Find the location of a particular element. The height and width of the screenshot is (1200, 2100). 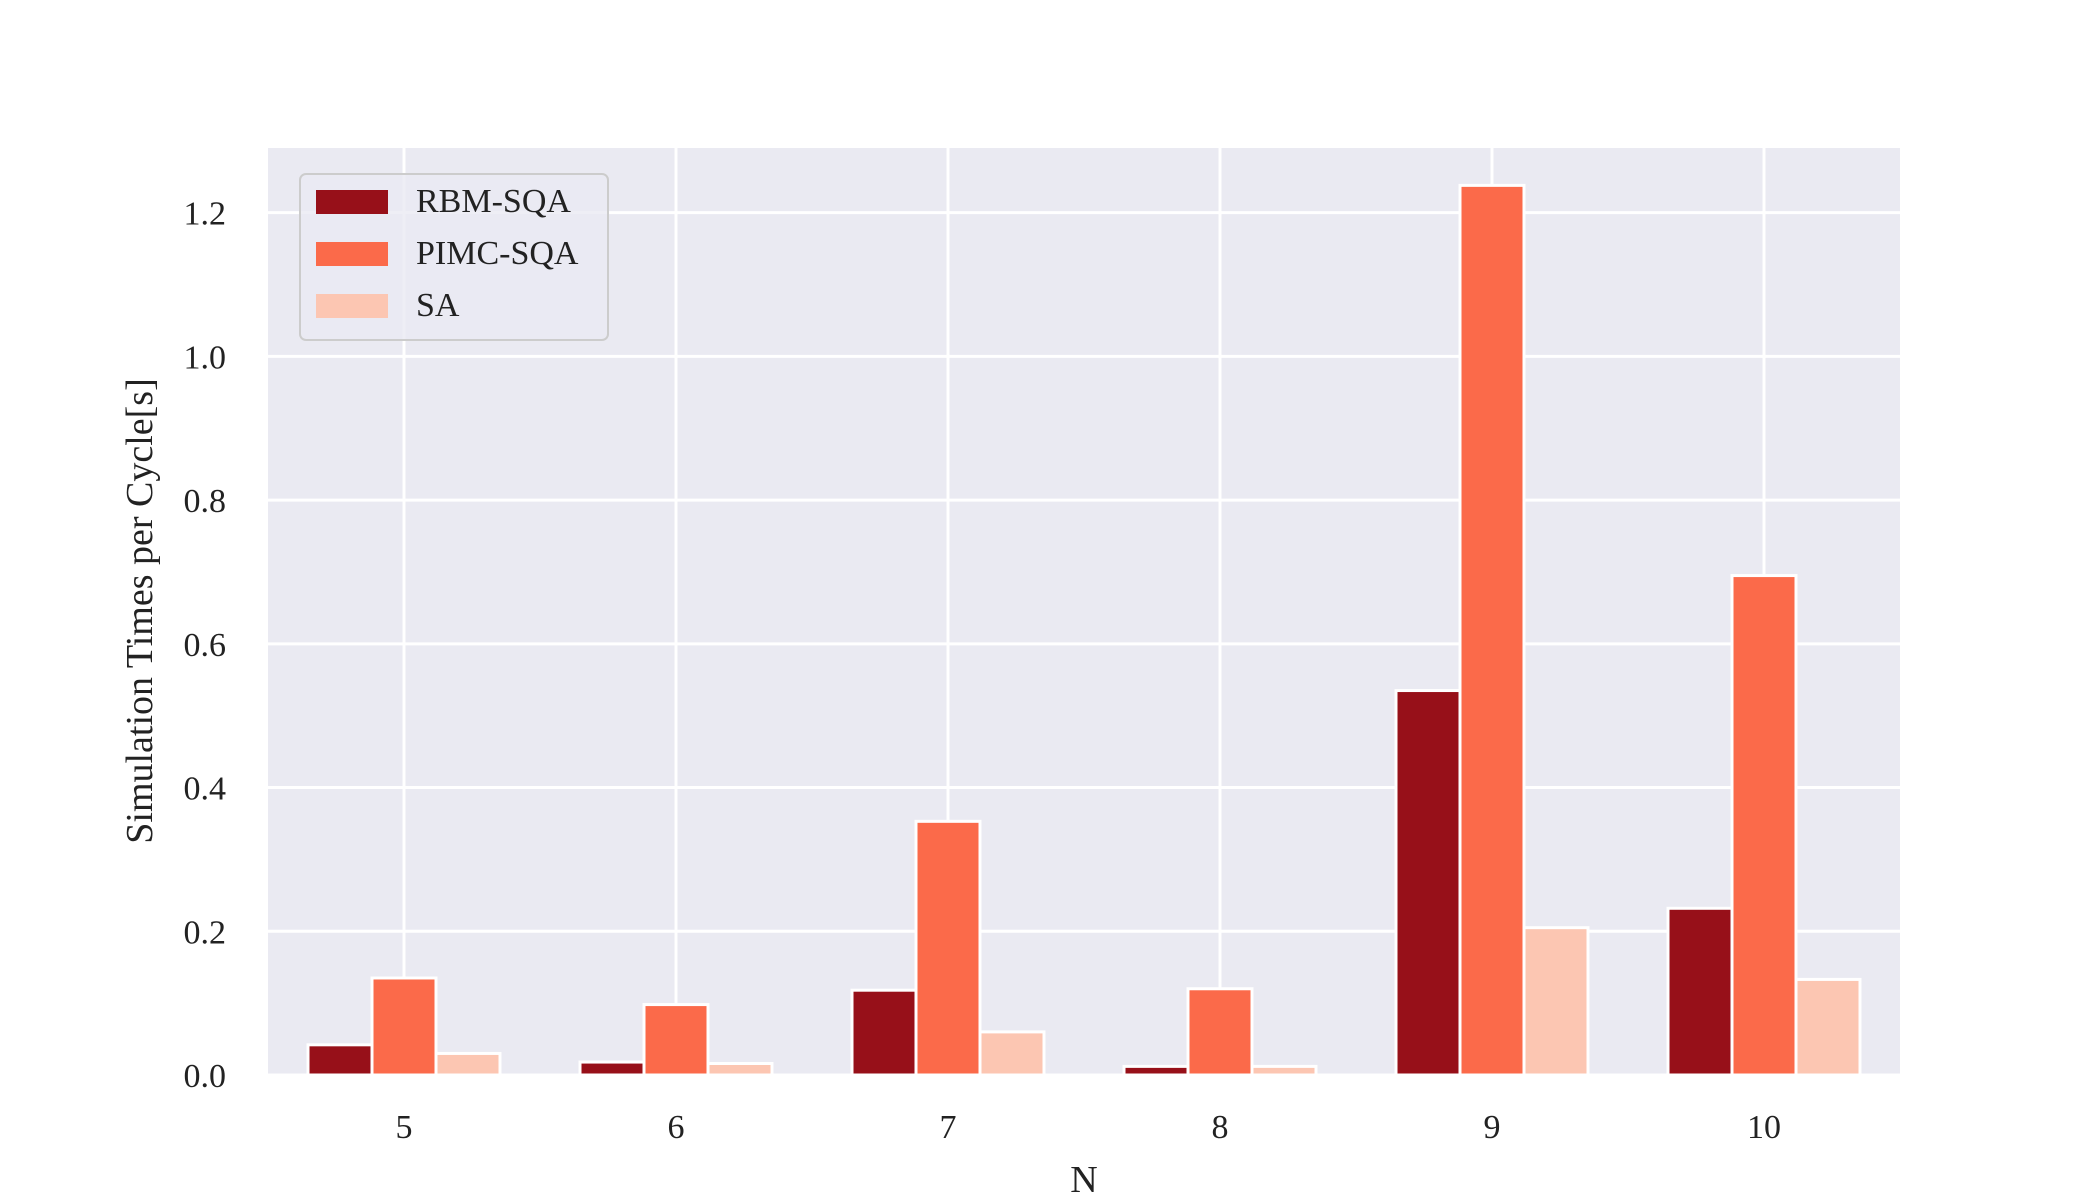

legend-label-rbm-sqa: RBM-SQA is located at coordinates (493, 201).